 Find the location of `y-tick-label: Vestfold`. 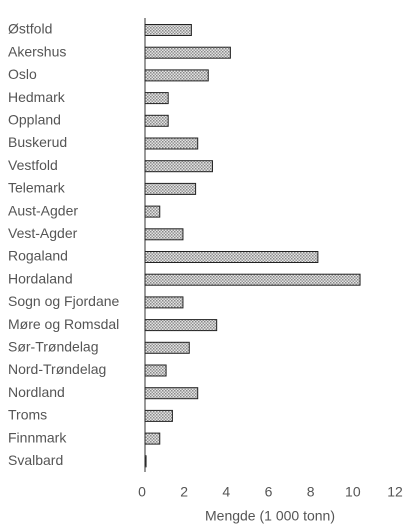

y-tick-label: Vestfold is located at coordinates (33, 165).